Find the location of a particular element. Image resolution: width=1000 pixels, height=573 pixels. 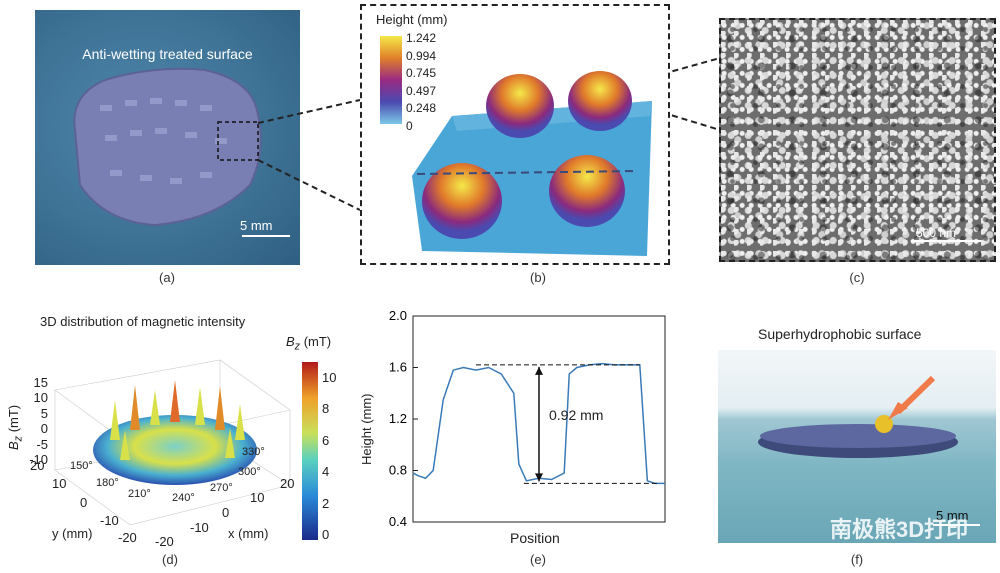

panel-d-label: (d) is located at coordinates (170, 559).